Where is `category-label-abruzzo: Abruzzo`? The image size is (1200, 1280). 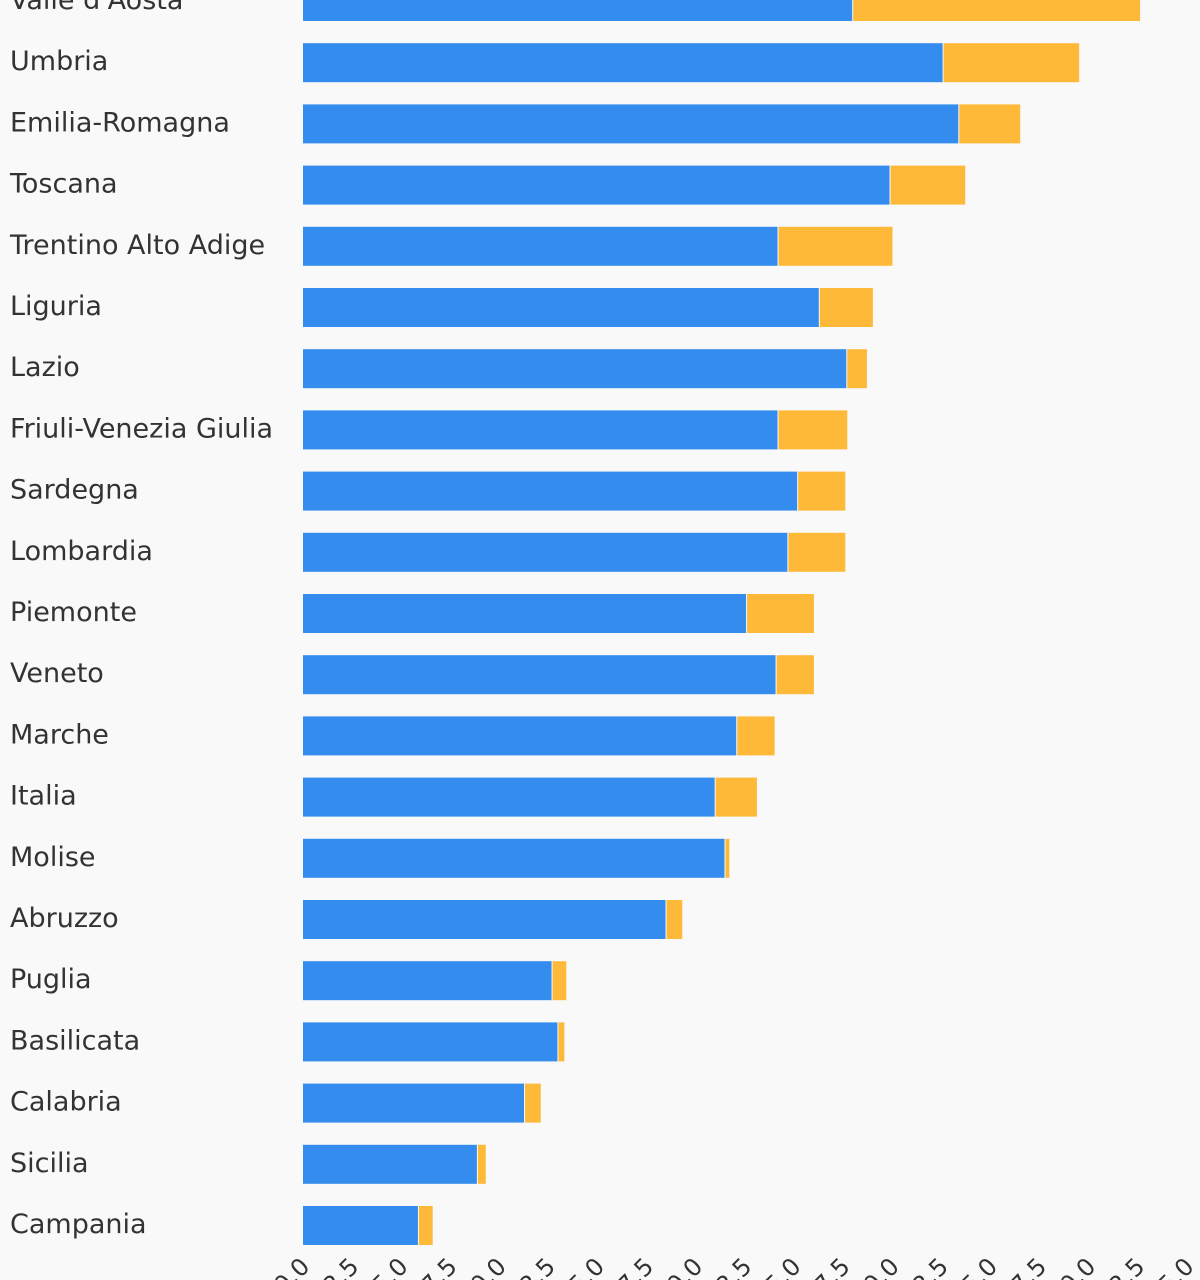 category-label-abruzzo: Abruzzo is located at coordinates (64, 918).